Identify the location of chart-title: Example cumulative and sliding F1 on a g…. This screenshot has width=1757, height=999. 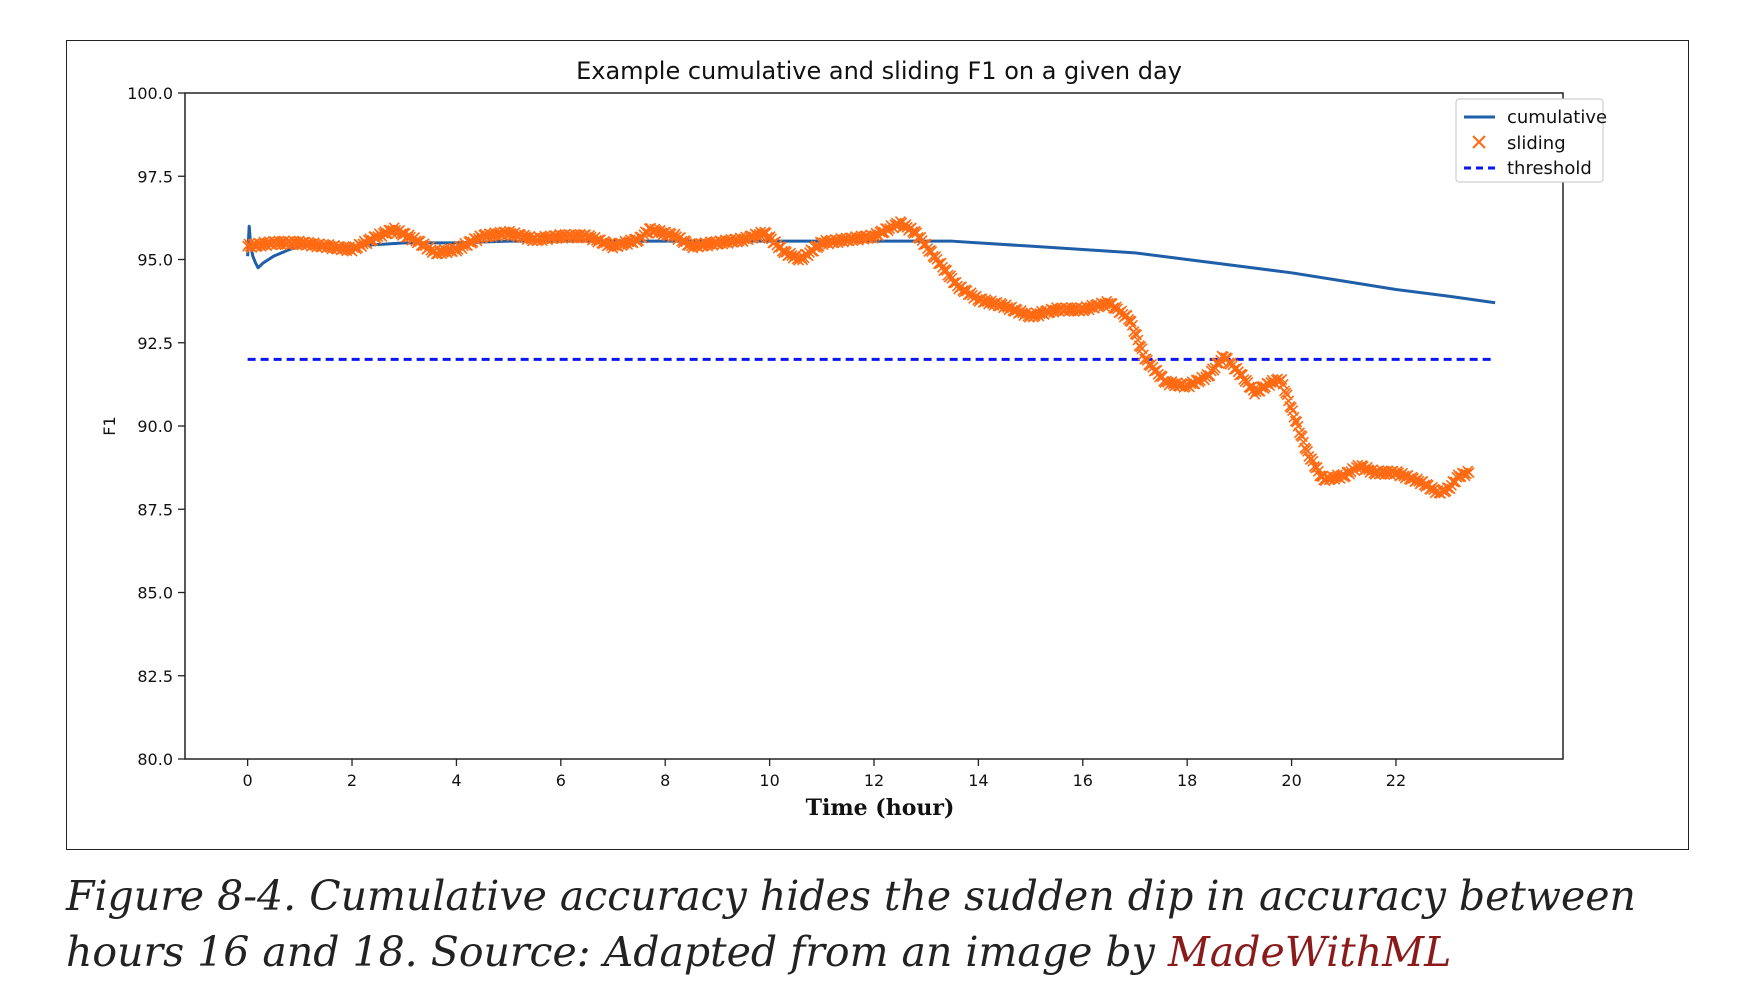
(879, 71).